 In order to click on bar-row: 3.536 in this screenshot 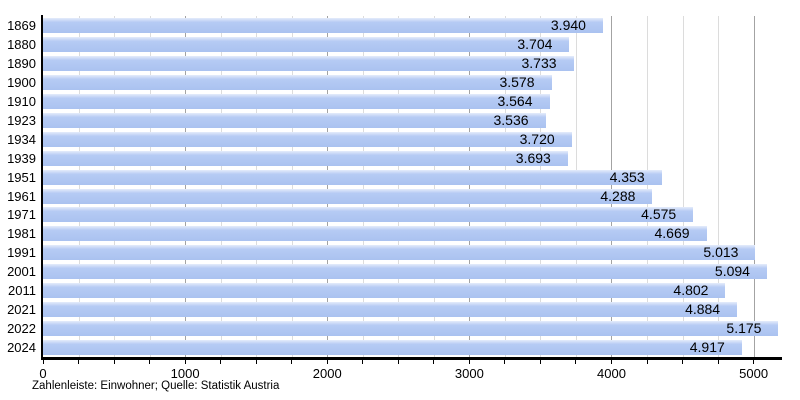, I will do `click(412, 120)`.